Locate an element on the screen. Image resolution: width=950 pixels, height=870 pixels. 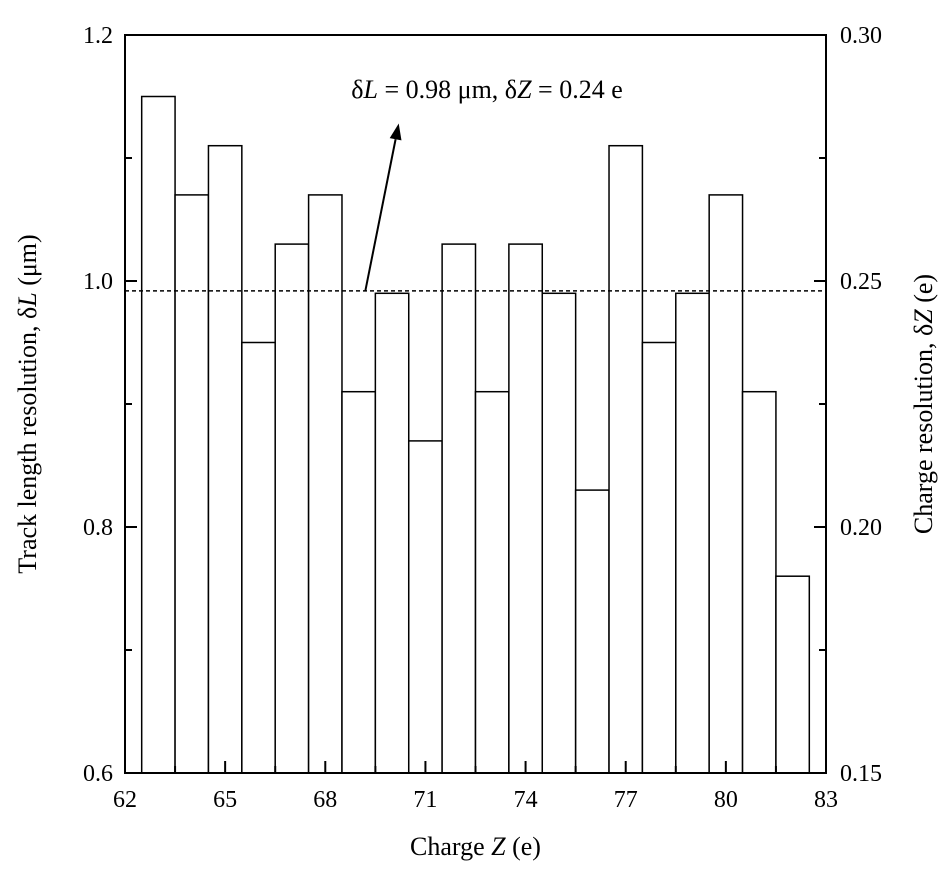
x-tick-label: 62 is located at coordinates (125, 800).